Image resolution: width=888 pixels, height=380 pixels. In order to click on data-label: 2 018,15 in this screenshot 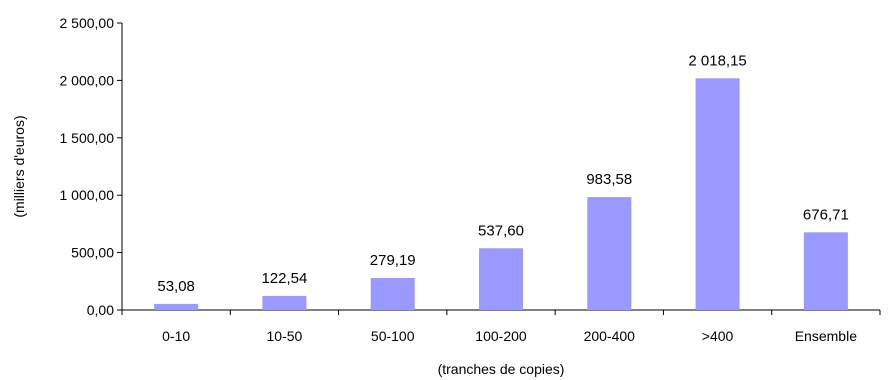, I will do `click(717, 60)`.